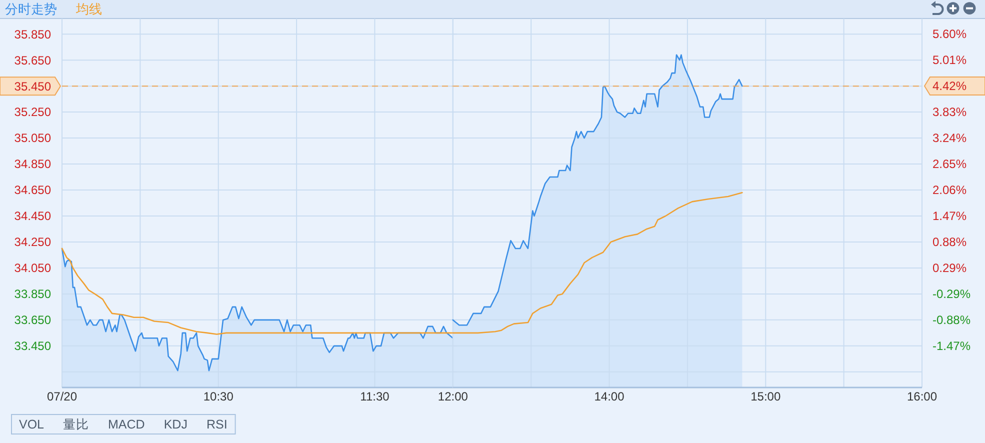 This screenshot has height=443, width=985. What do you see at coordinates (33, 216) in the screenshot?
I see `y-tick-label: 34.450` at bounding box center [33, 216].